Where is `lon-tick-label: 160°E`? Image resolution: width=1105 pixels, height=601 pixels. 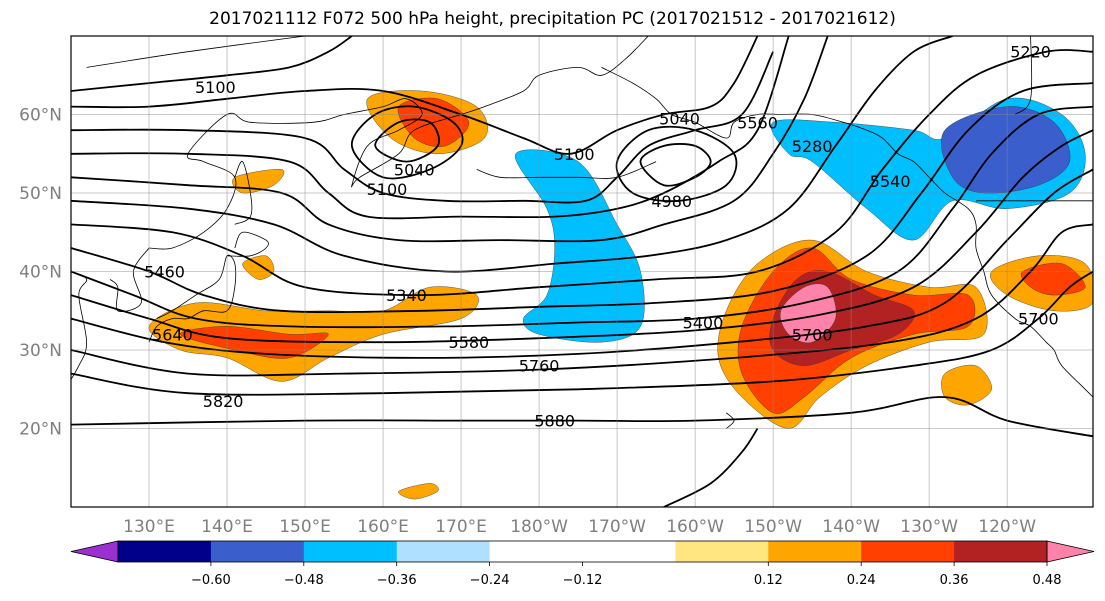 lon-tick-label: 160°E is located at coordinates (383, 527).